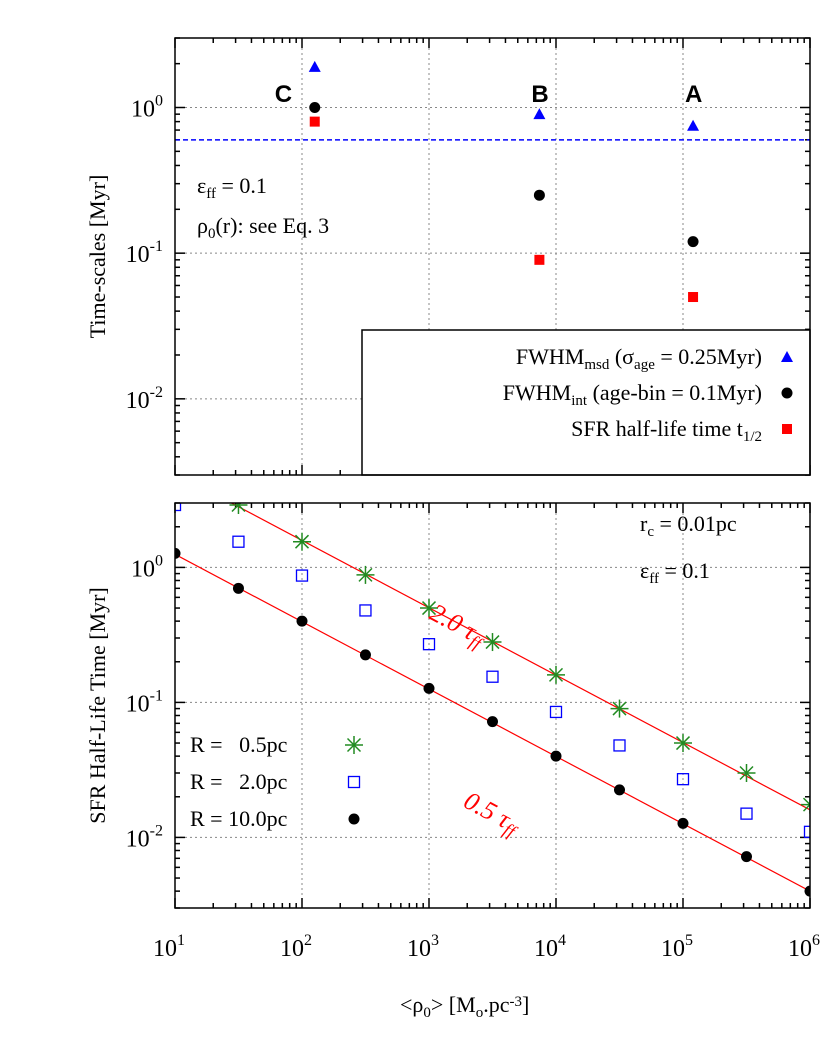 The width and height of the screenshot is (830, 1045). Describe the element at coordinates (272, 225) in the screenshot. I see `text-part: (r): see Eq. 3` at that location.